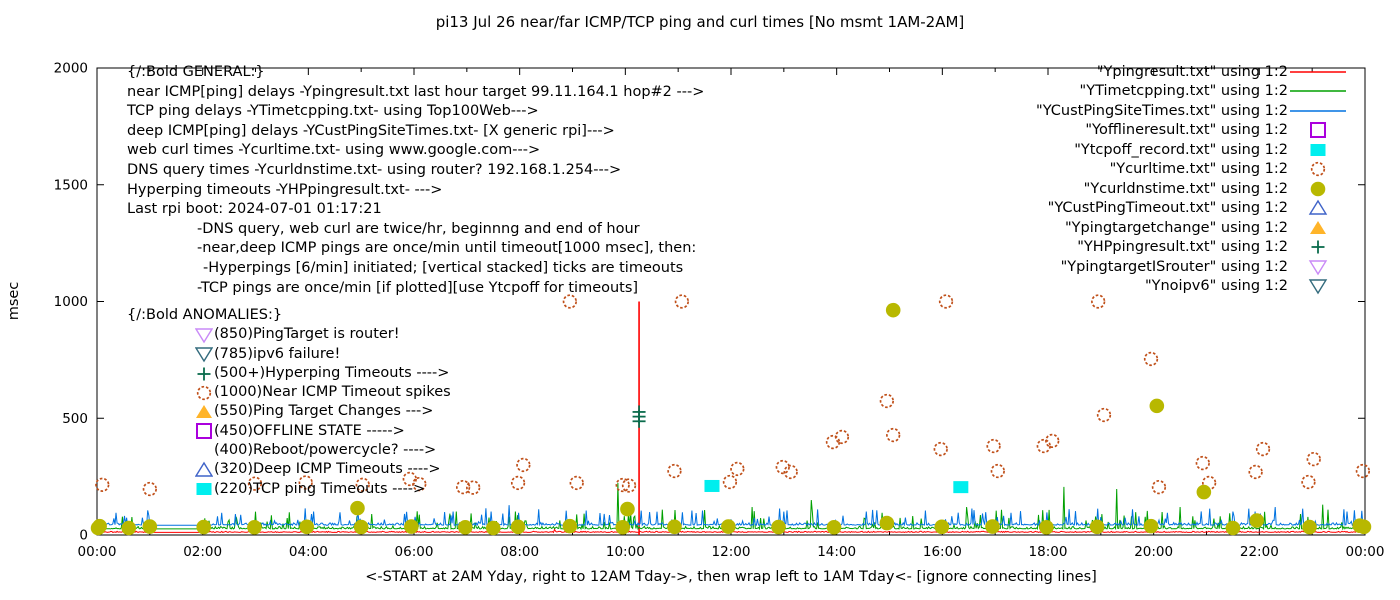 Image resolution: width=1400 pixels, height=600 pixels. I want to click on anomaly-item: (850)PingTarget is router!, so click(323, 334).